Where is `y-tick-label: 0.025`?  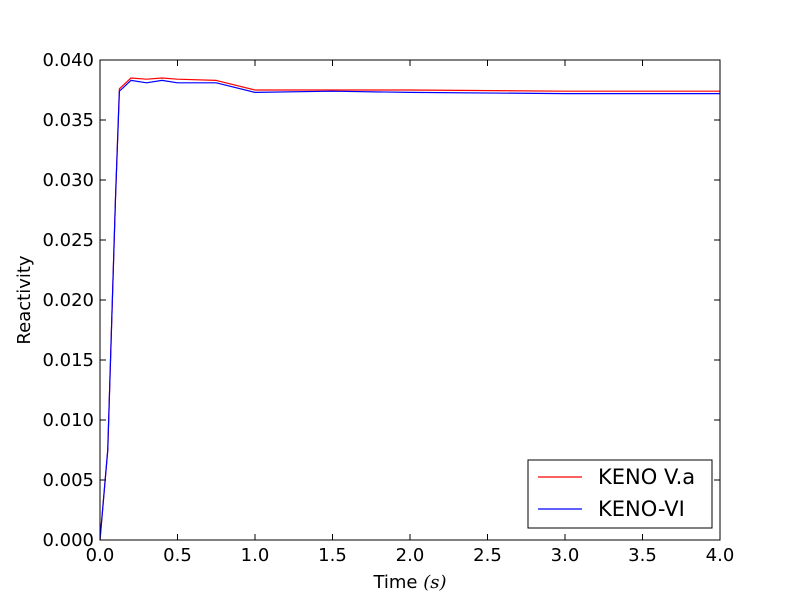 y-tick-label: 0.025 is located at coordinates (68, 240).